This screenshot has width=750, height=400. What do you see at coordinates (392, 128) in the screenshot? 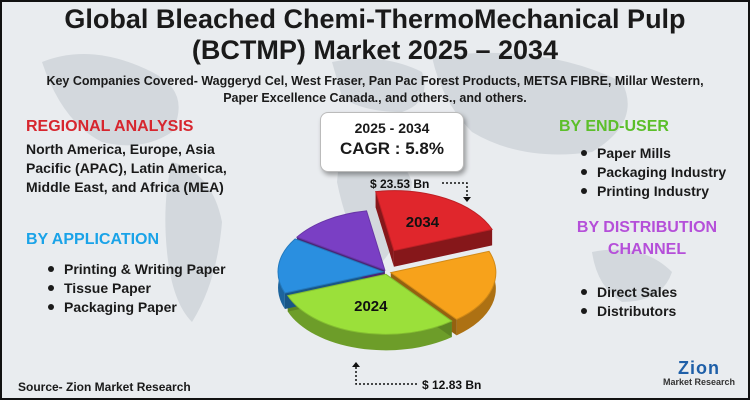
I see `cagr-years: 2025 - 2034` at bounding box center [392, 128].